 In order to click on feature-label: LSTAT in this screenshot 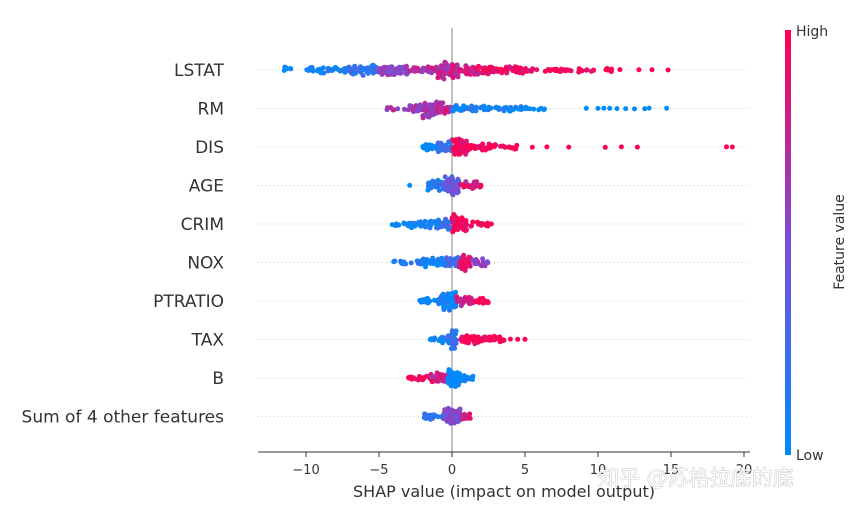, I will do `click(199, 71)`.